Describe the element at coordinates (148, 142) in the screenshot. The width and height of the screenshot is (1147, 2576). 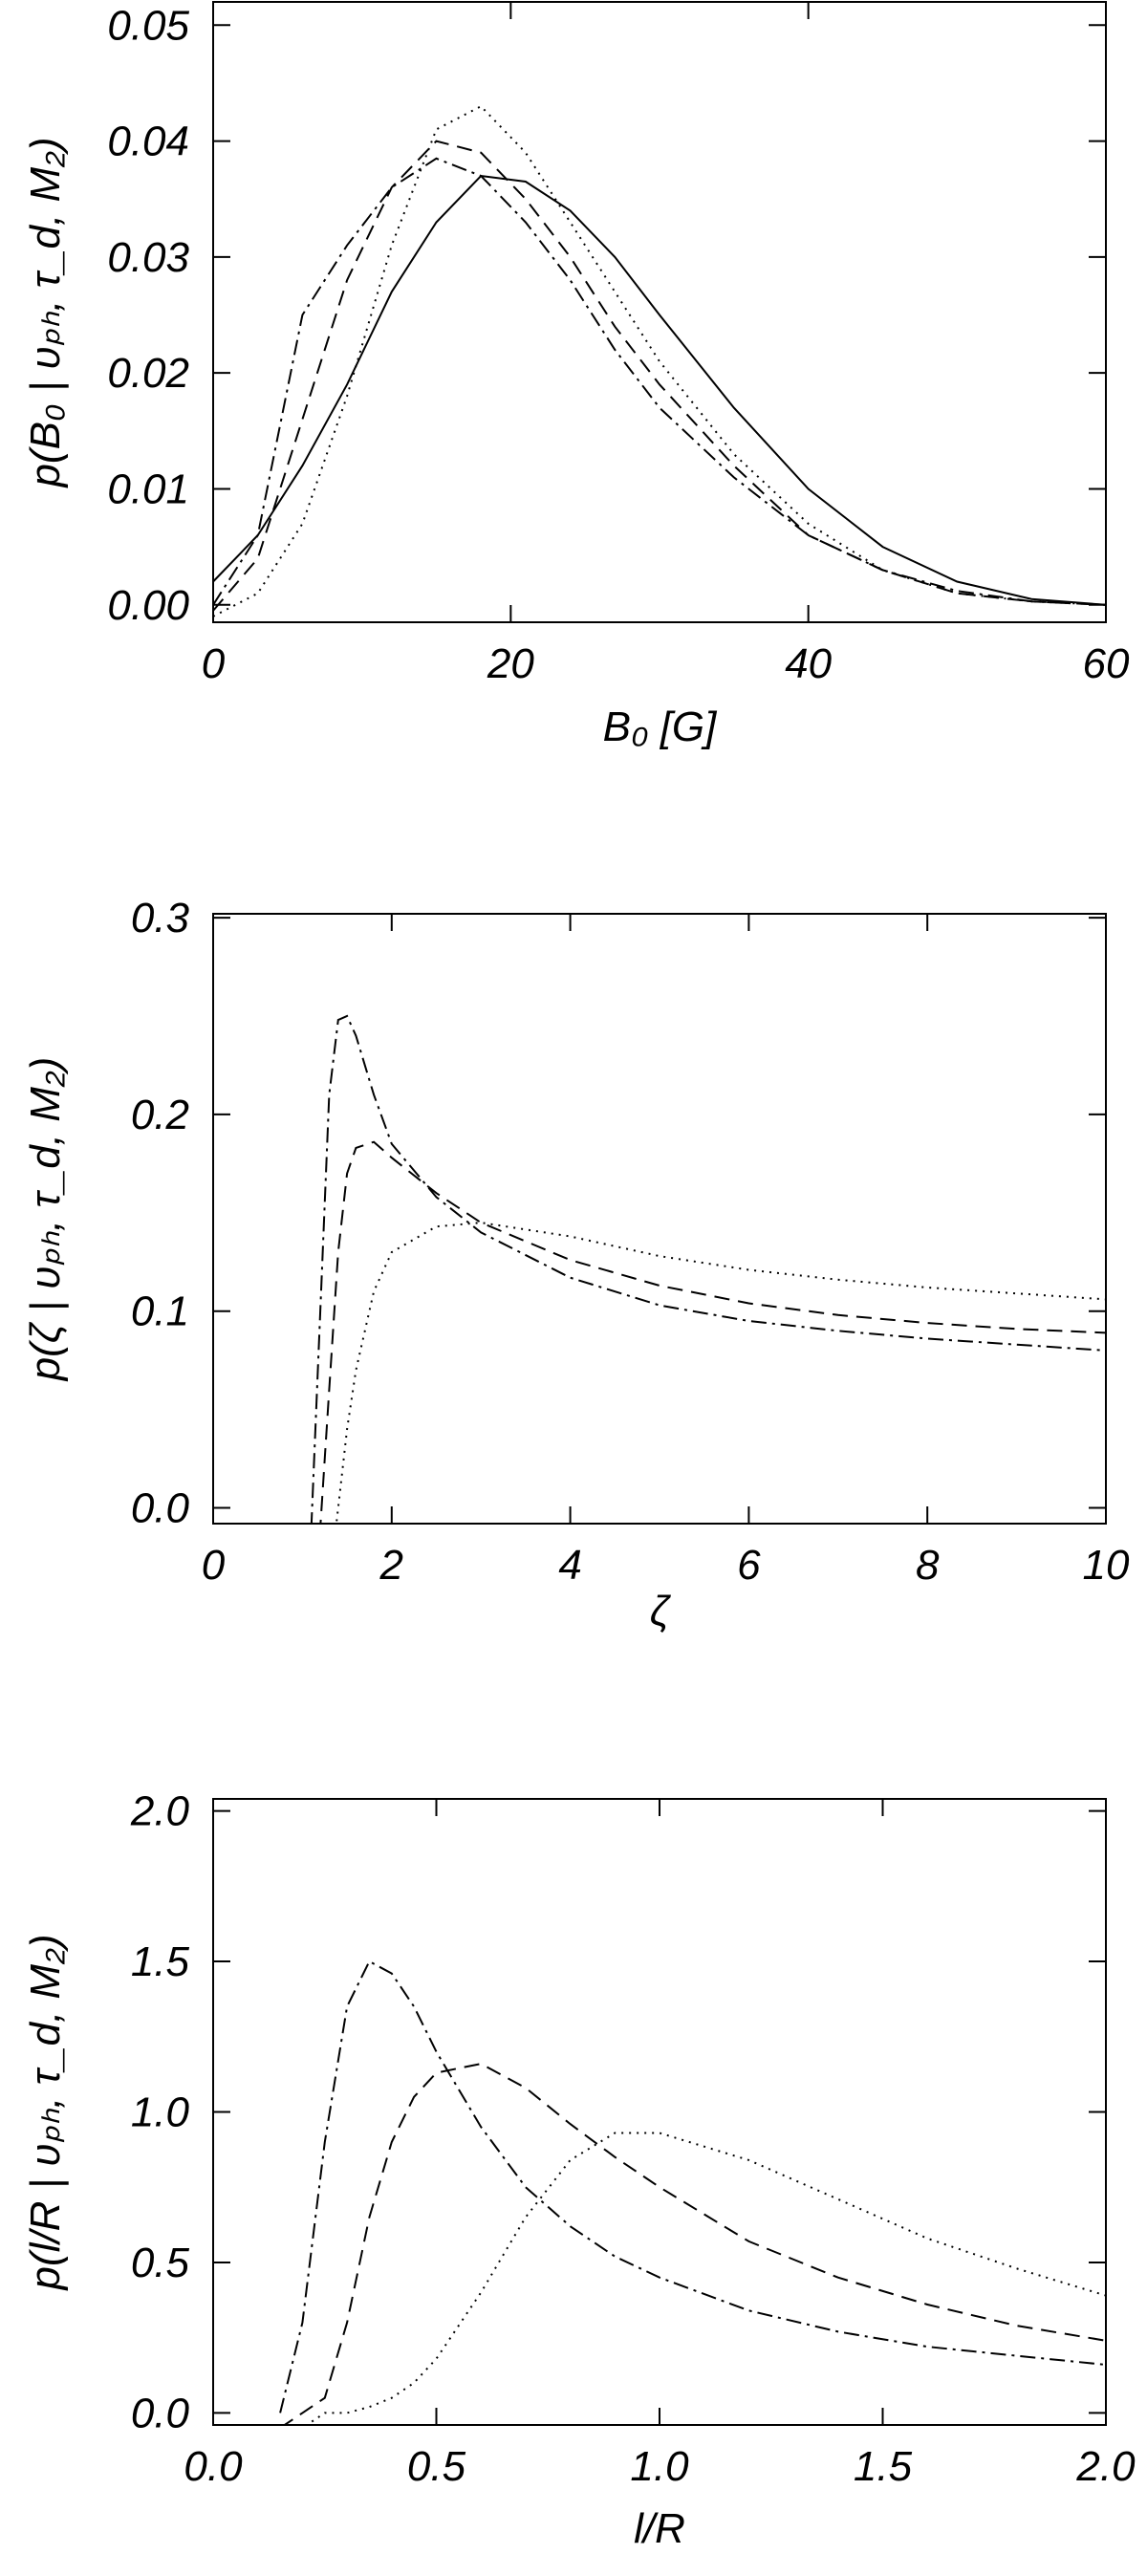
I see `y-tick-label: 0.04` at that location.